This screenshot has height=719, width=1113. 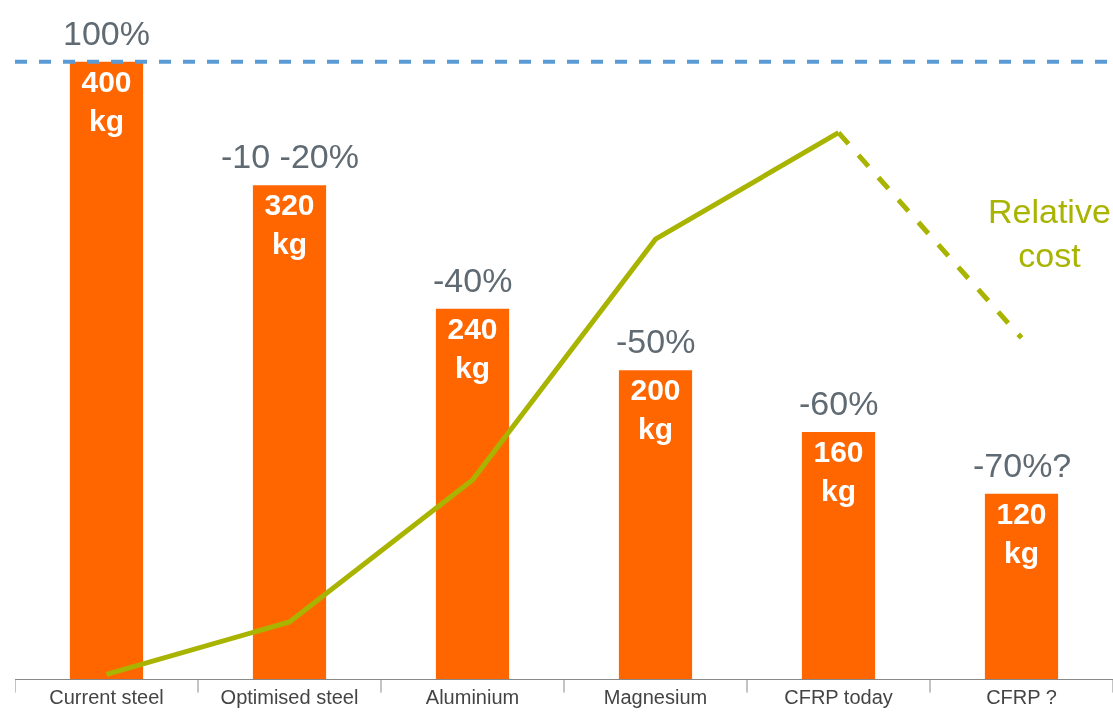 I want to click on data-label: 240 kg, so click(x=472, y=347).